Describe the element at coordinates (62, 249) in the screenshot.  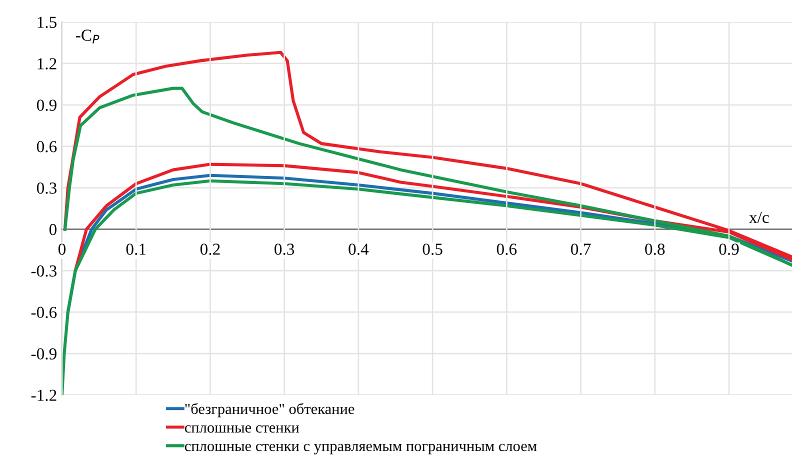
I see `x-tick-label: 0` at that location.